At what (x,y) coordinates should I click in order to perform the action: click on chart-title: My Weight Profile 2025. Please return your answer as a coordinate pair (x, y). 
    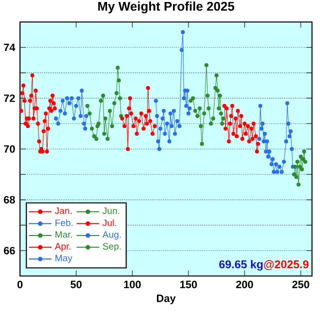
    Looking at the image, I should click on (166, 8).